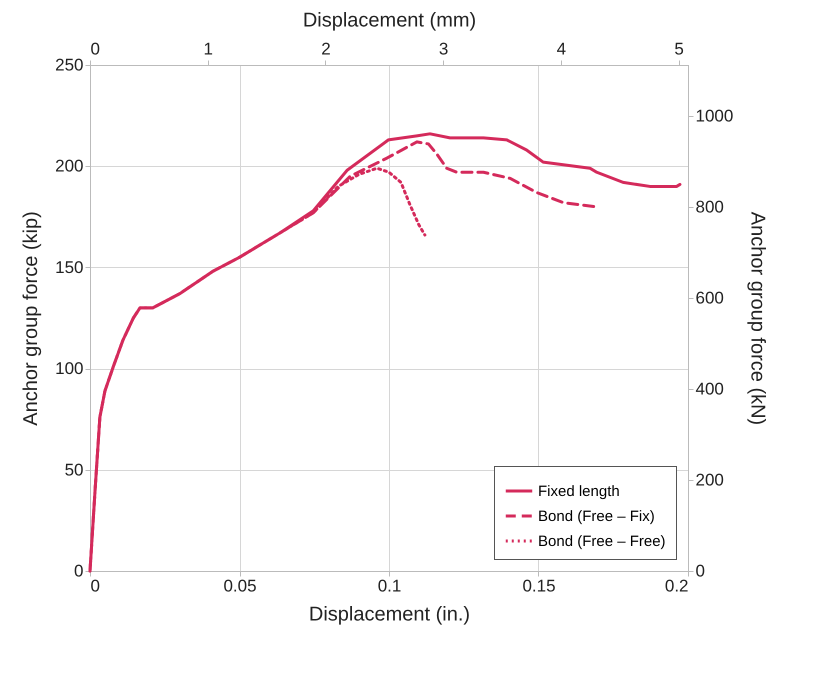 The height and width of the screenshot is (700, 833). Describe the element at coordinates (390, 586) in the screenshot. I see `x-tick-label: 0.1` at that location.